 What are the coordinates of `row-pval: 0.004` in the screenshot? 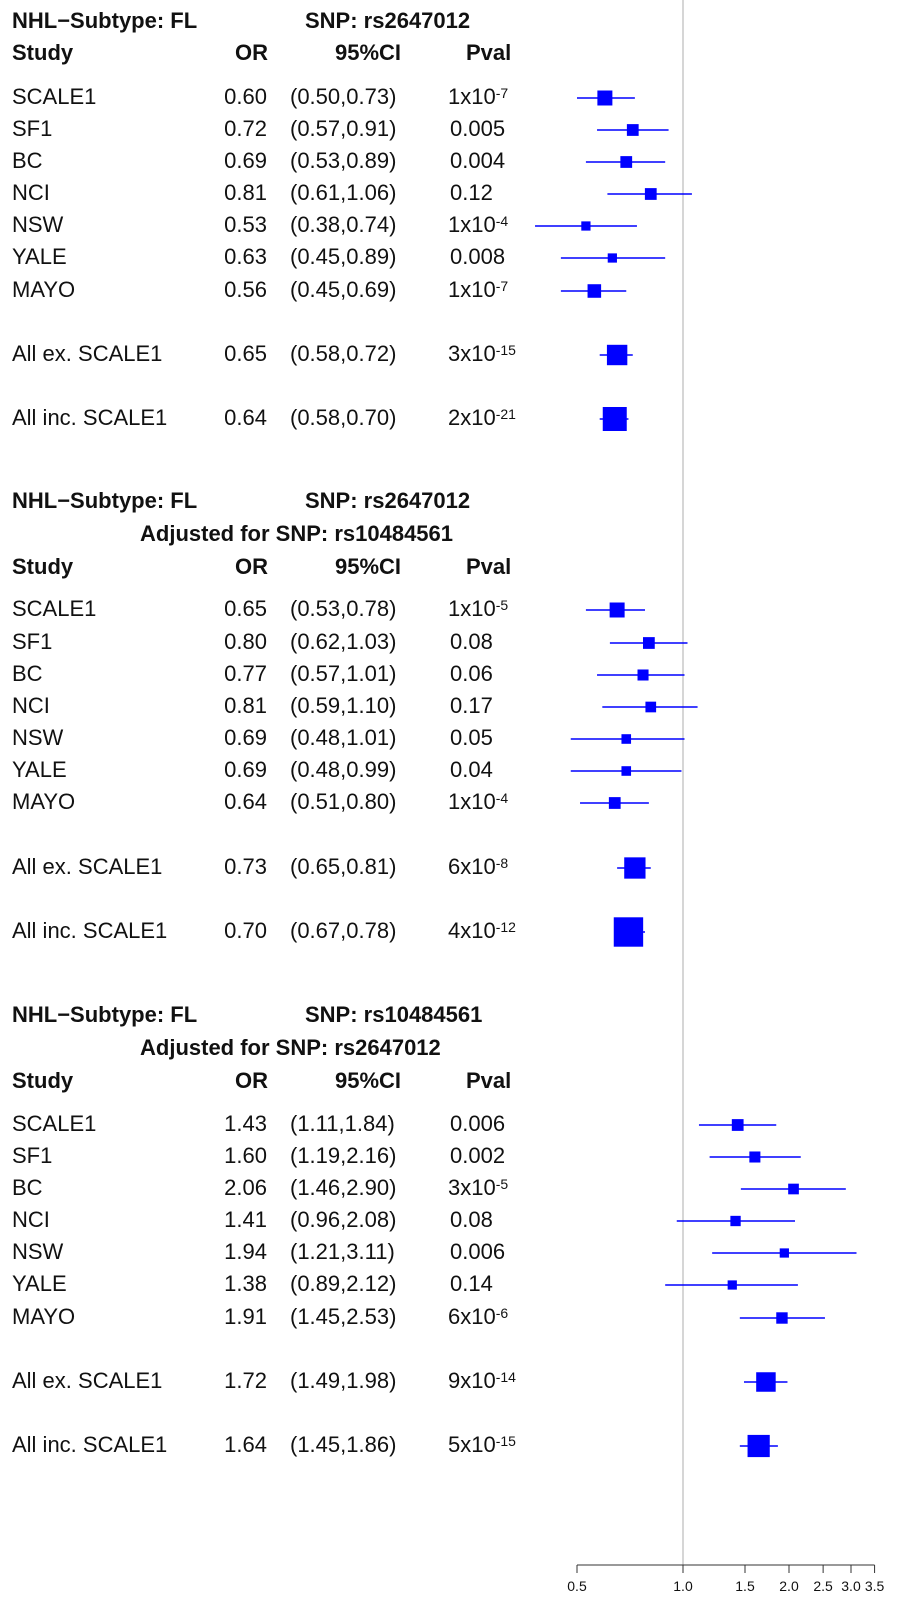 It's located at (477, 161).